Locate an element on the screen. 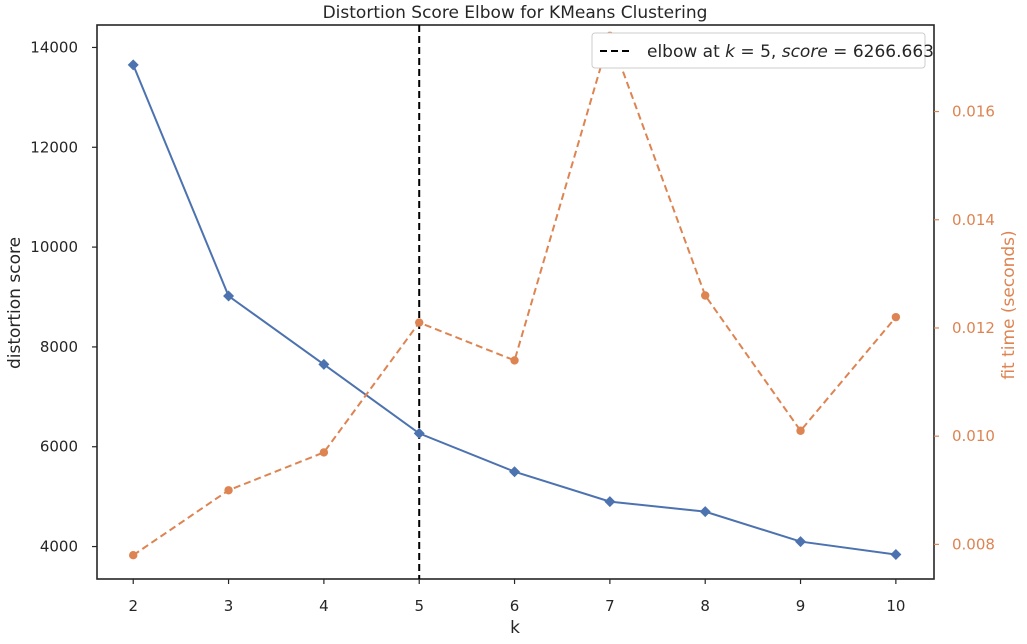 This screenshot has height=644, width=1027. y-tick-label: 12000 is located at coordinates (54, 147).